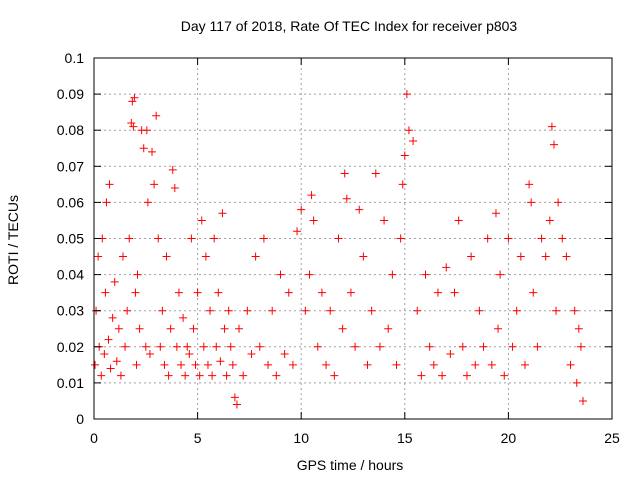 The height and width of the screenshot is (480, 640). I want to click on x-axis-label: GPS time / hours, so click(350, 465).